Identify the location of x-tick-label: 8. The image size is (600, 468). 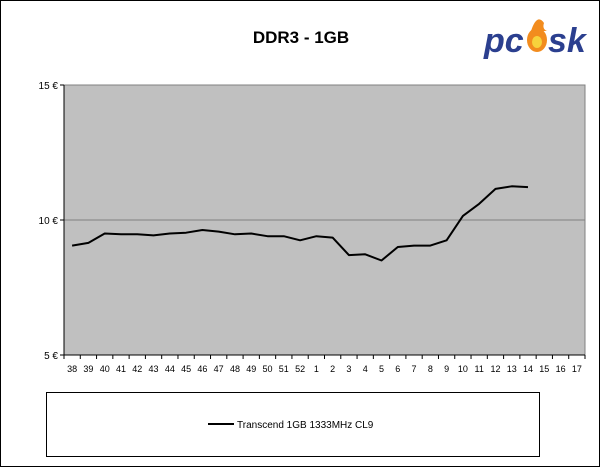
(430, 369).